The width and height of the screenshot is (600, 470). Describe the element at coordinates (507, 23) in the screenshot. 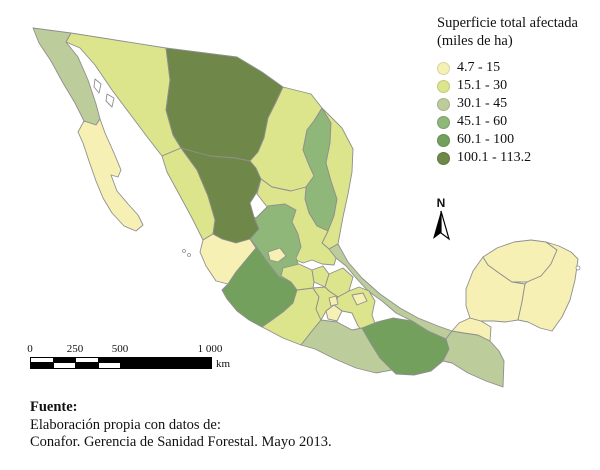

I see `legend-title-line1: Superficie total afectada` at that location.